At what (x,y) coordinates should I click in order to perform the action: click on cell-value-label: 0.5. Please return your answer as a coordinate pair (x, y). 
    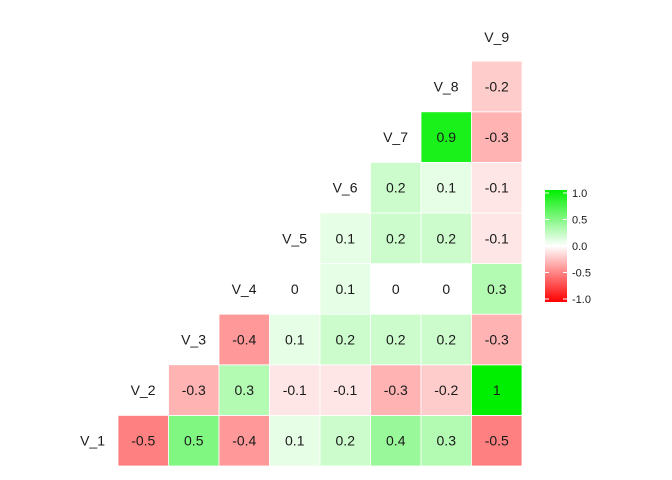
    Looking at the image, I should click on (194, 441).